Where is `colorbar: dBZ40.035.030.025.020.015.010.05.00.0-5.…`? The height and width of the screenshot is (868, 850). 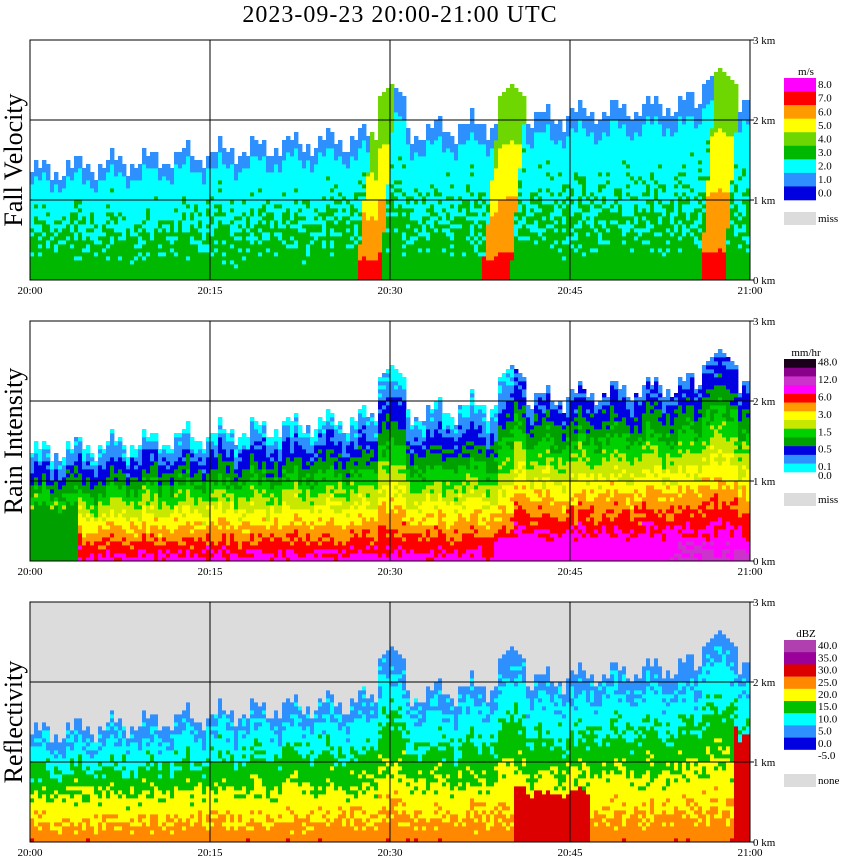
colorbar: dBZ40.035.030.025.020.015.010.05.00.0-5.… is located at coordinates (812, 707).